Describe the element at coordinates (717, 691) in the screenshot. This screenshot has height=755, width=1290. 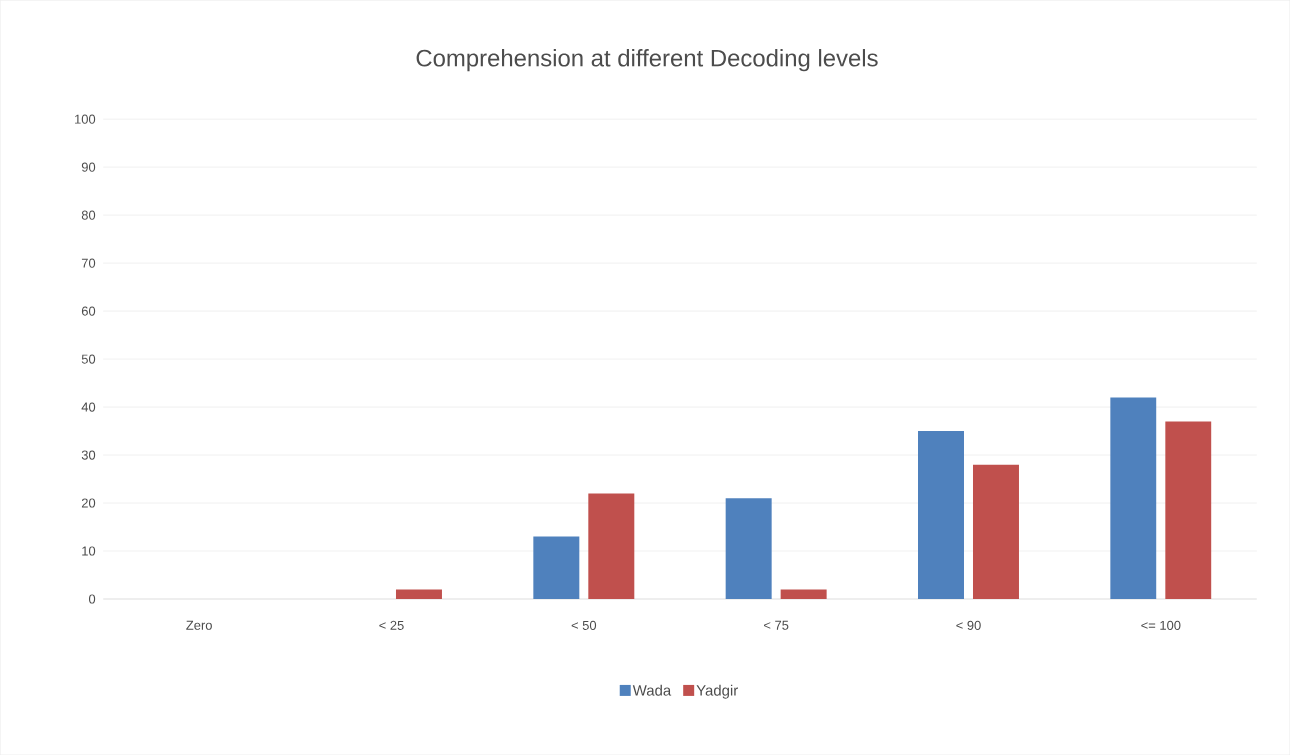
I see `legend-label: Yadgir` at that location.